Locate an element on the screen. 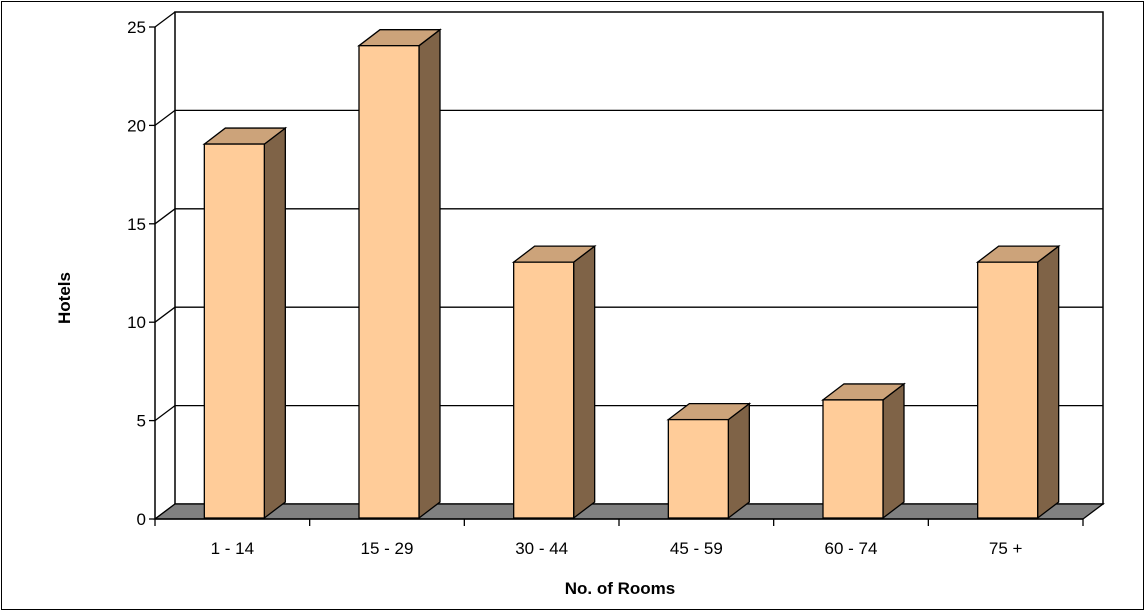 The width and height of the screenshot is (1147, 614). y-axis-title: Hotels is located at coordinates (64, 298).